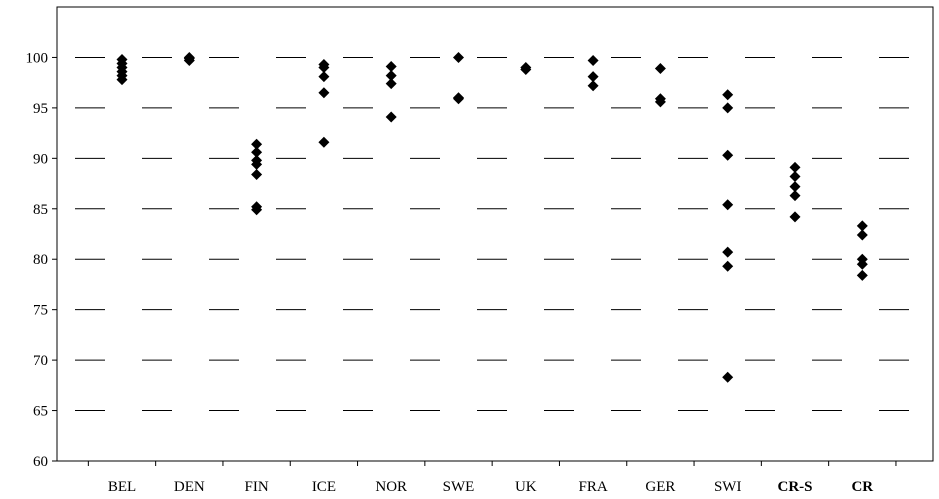  I want to click on x-tick-label-nor: NOR, so click(391, 487).